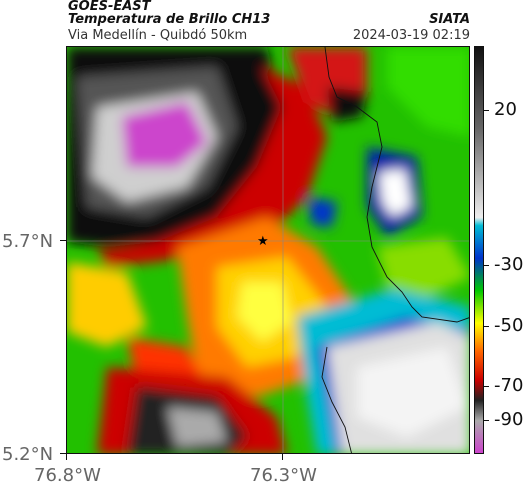 This screenshot has height=491, width=526. I want to click on colorbar-label-neg70: -70, so click(509, 385).